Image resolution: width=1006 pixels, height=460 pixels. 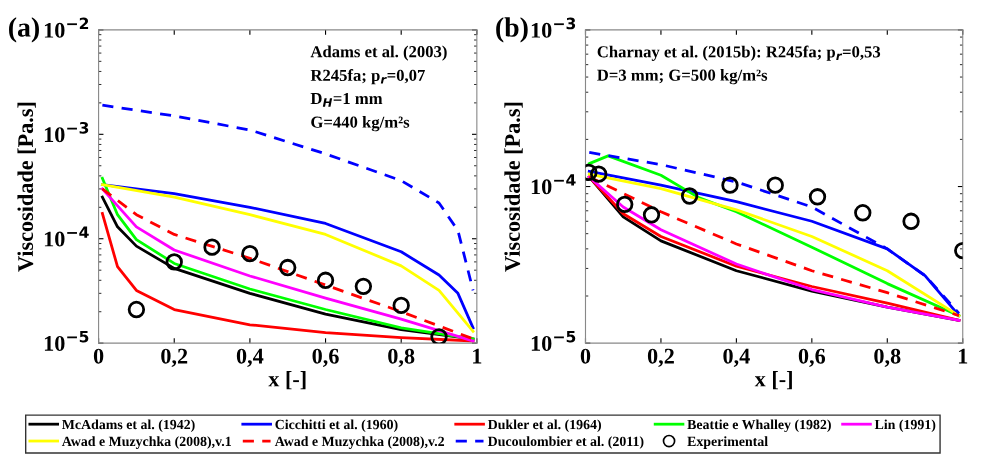 What do you see at coordinates (905, 425) in the screenshot?
I see `legend-label: Lin (1991)` at bounding box center [905, 425].